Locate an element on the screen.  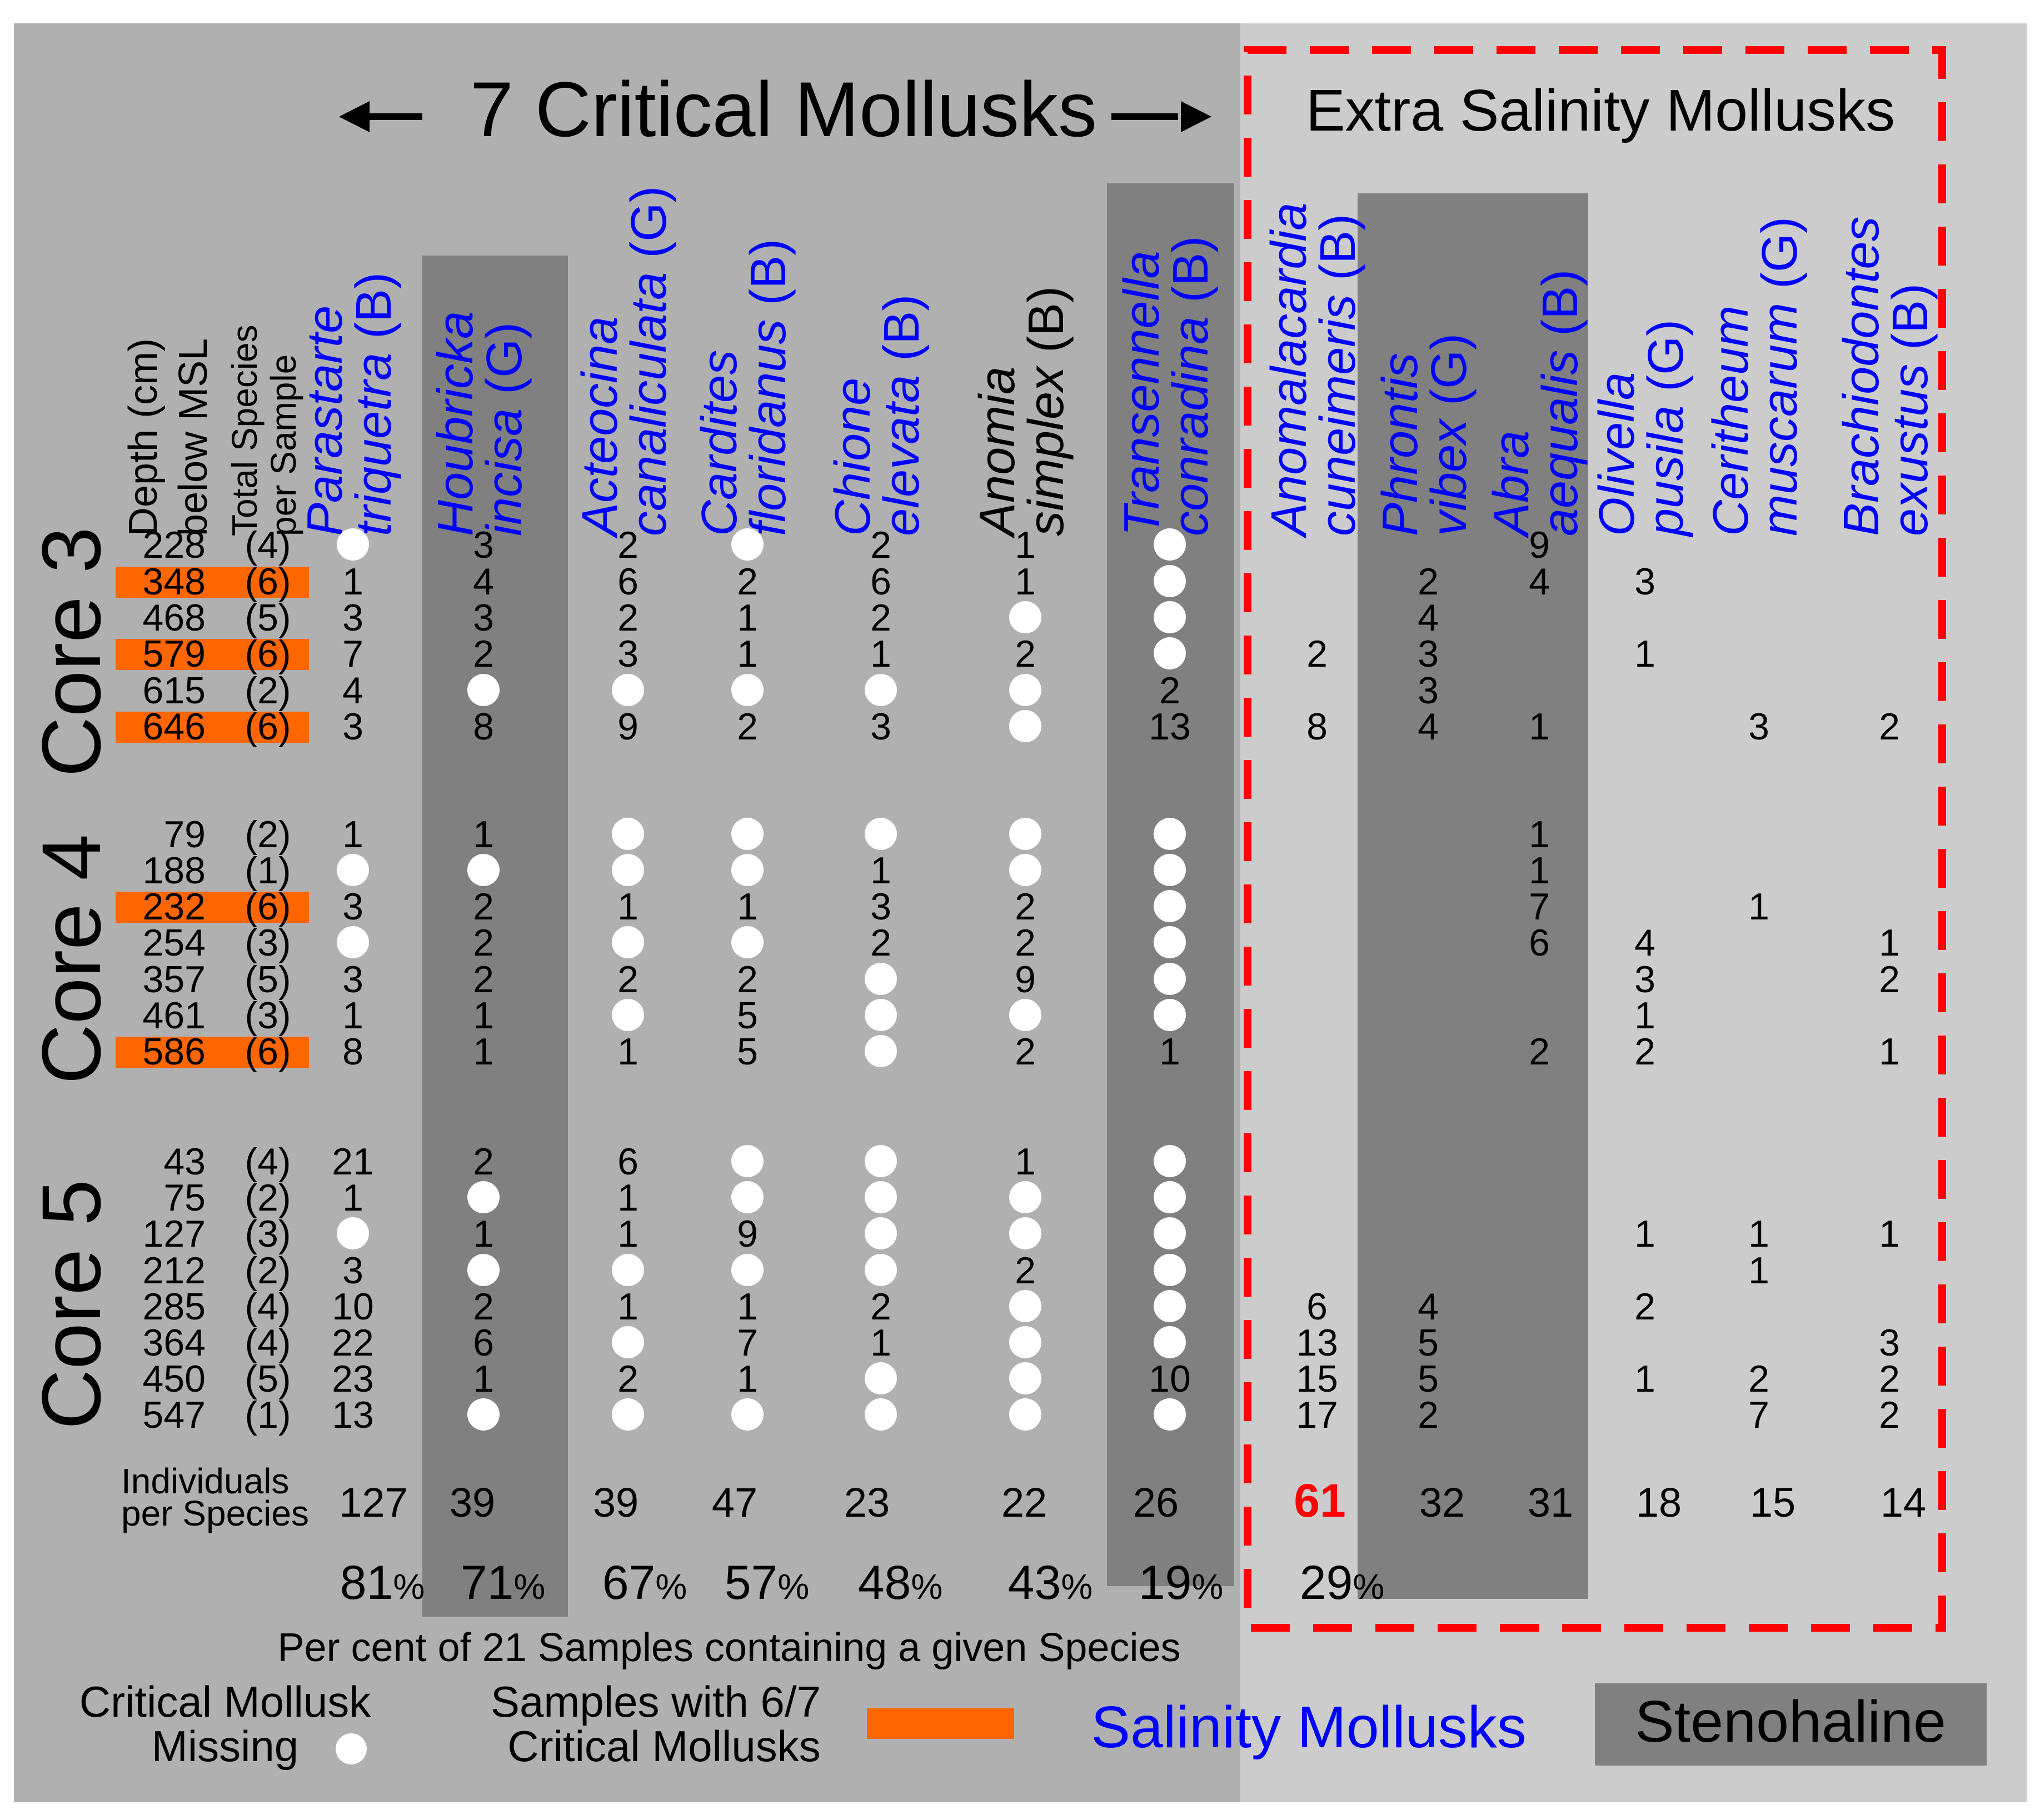
core-label-5: Core 5 is located at coordinates (71, 1304).